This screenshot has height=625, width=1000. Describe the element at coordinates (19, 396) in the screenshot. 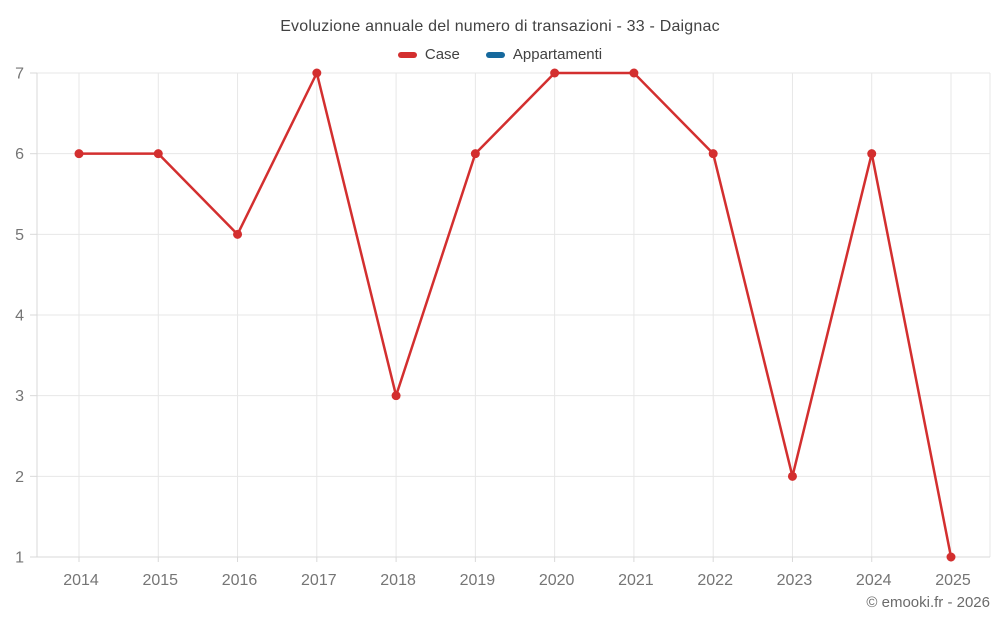

I see `y-tick-label: 3` at that location.